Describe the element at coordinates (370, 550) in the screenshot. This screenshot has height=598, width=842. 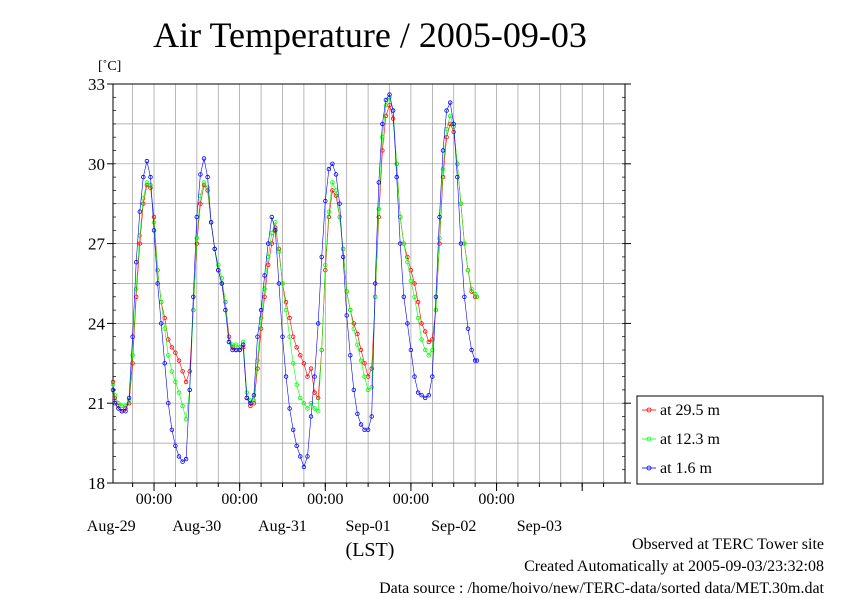
I see `x-axis-label: (LST)` at that location.